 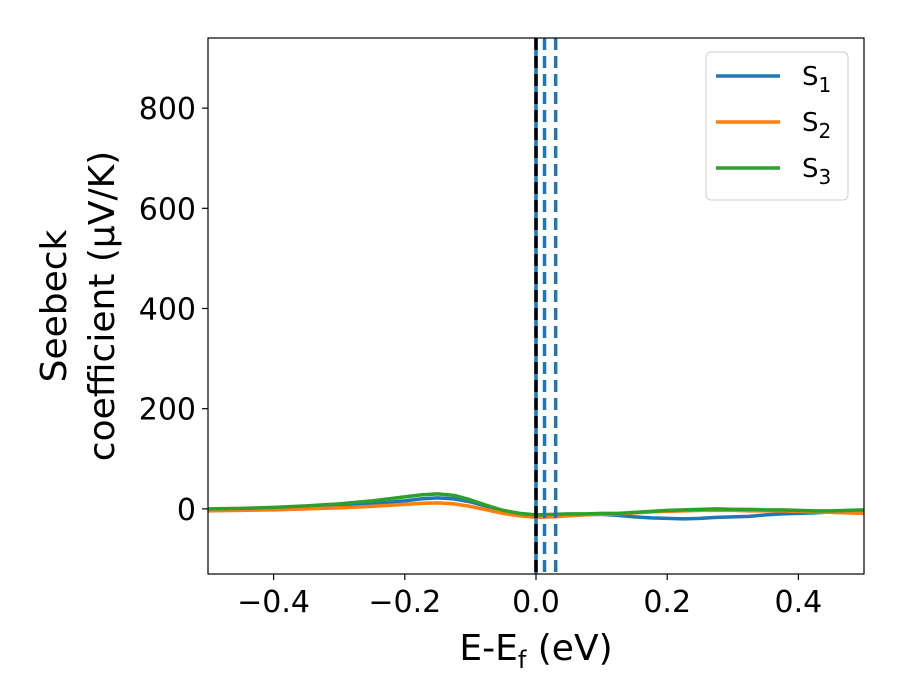 What do you see at coordinates (404, 602) in the screenshot?
I see `x-tick-label: −0.2` at bounding box center [404, 602].